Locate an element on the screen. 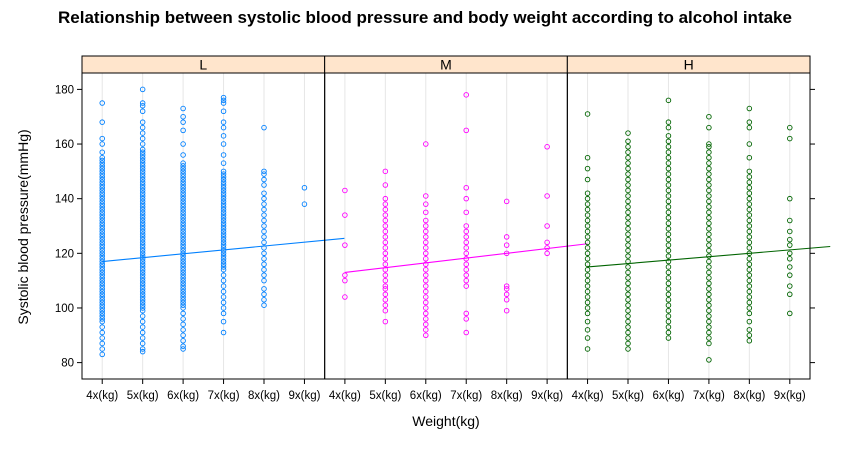 Image resolution: width=850 pixels, height=450 pixels. y-tick-label: 180 is located at coordinates (64, 90).